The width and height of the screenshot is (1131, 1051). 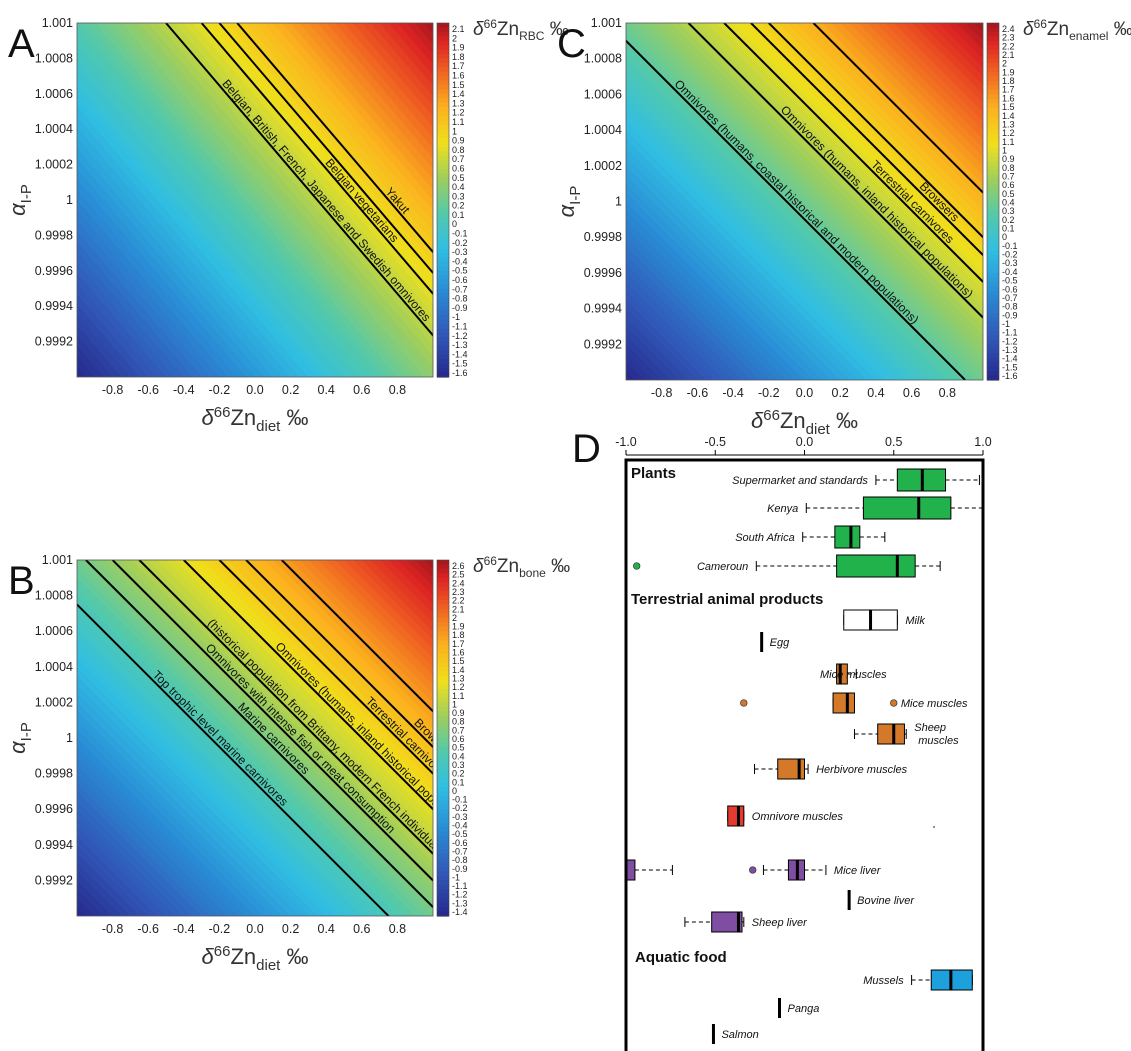 What do you see at coordinates (886, 901) in the screenshot?
I see `box-label: Bovine liver` at bounding box center [886, 901].